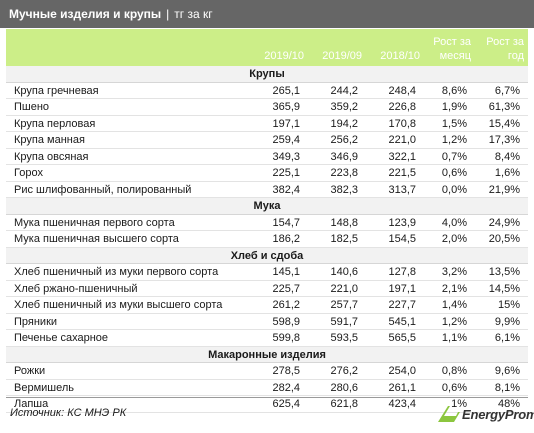 This screenshot has height=433, width=534. What do you see at coordinates (286, 338) in the screenshot?
I see `cell-v1: 599,8` at bounding box center [286, 338].